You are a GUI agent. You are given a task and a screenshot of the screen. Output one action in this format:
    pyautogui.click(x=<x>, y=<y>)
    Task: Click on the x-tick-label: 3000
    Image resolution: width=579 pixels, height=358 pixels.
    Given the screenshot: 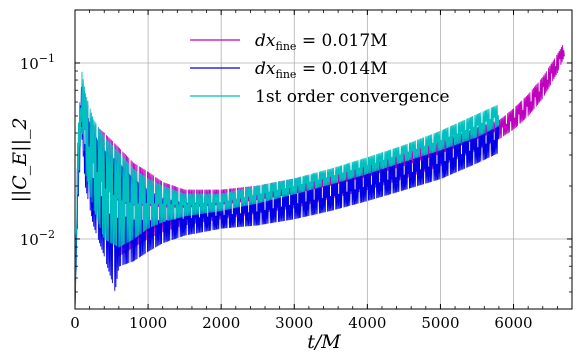 What is the action you would take?
    pyautogui.click(x=294, y=323)
    